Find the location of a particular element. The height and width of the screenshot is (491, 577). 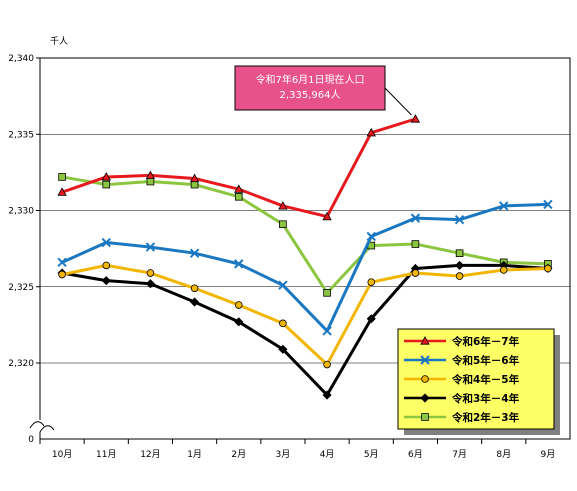

legend-label: 令和6年－7年 is located at coordinates (485, 341).